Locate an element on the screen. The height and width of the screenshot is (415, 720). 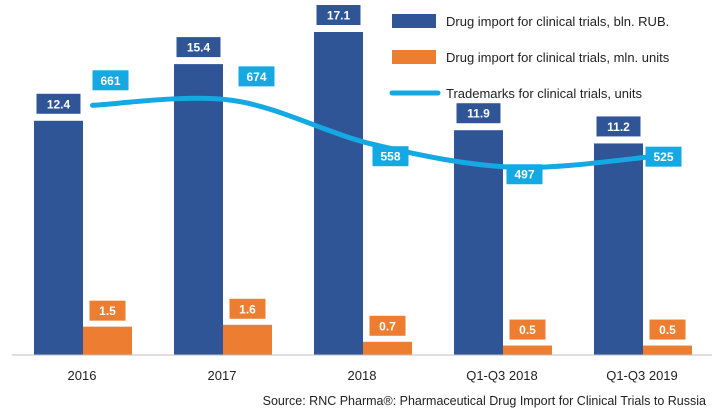
x-tick-label: 2018 is located at coordinates (362, 375).